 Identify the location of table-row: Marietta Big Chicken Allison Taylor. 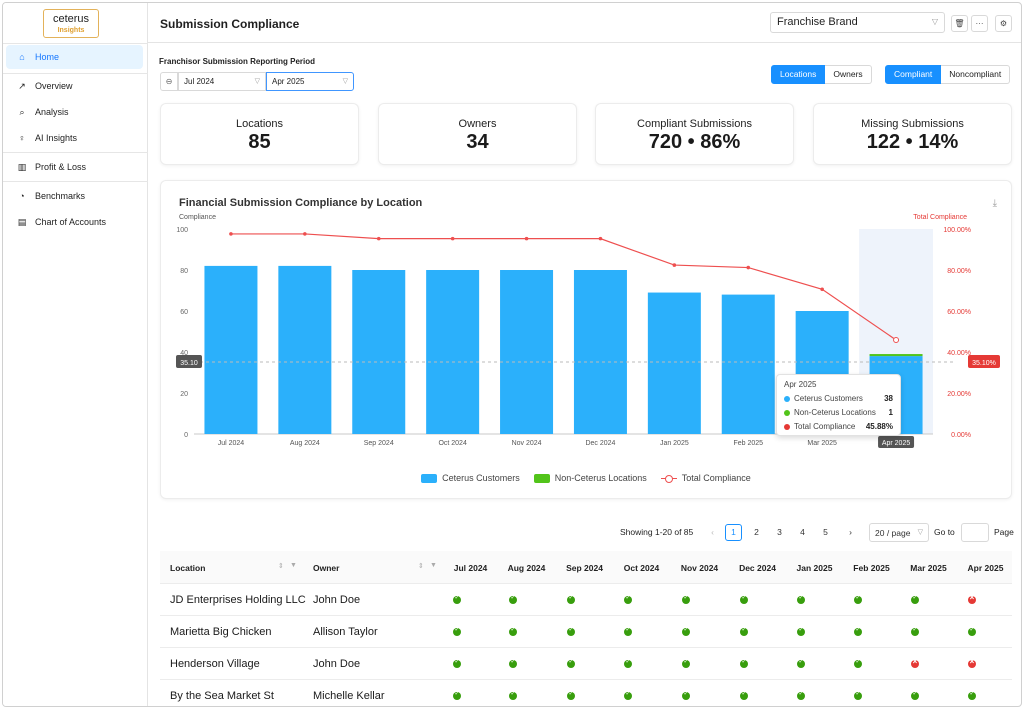
(586, 632).